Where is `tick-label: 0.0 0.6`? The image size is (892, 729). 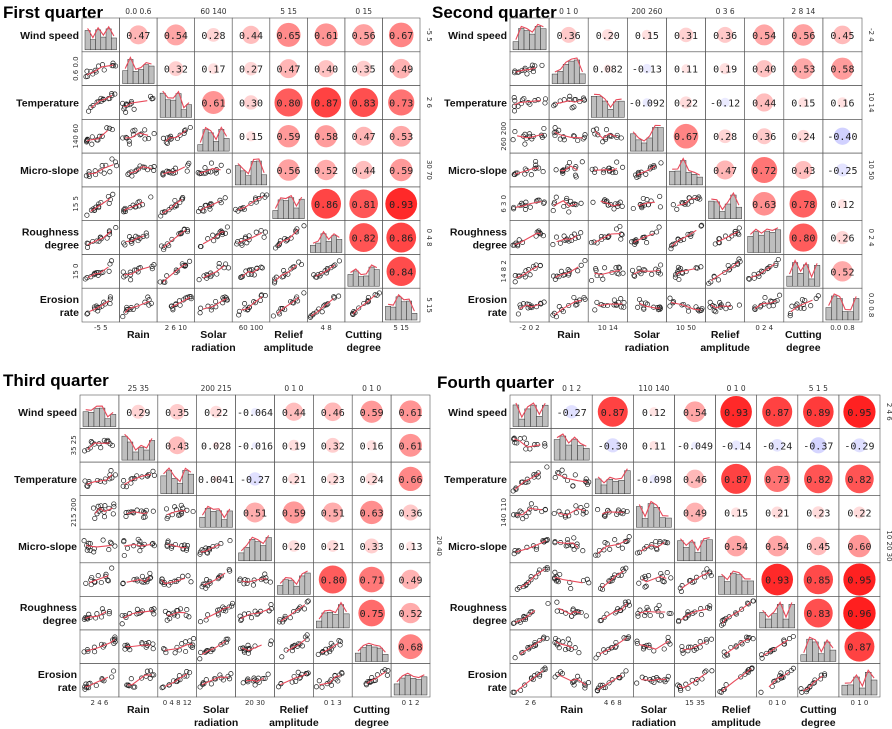 tick-label: 0.0 0.6 is located at coordinates (138, 11).